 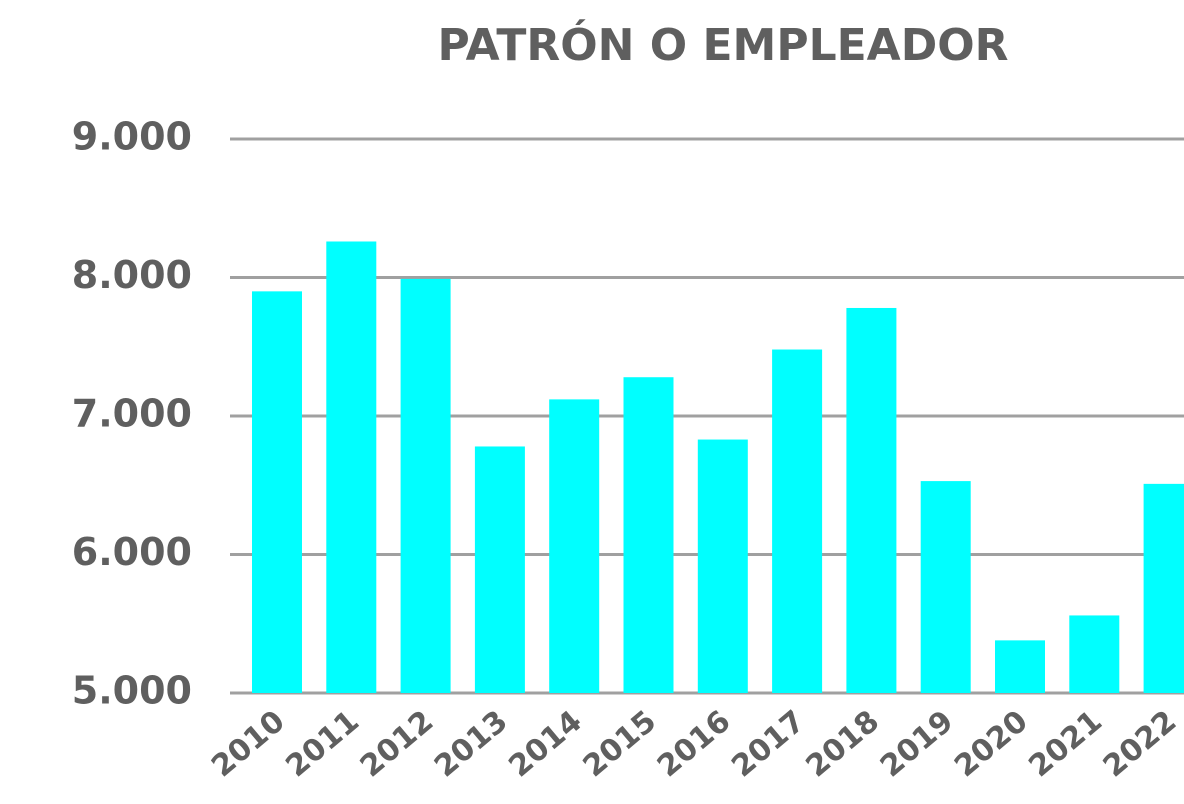 What do you see at coordinates (471, 744) in the screenshot?
I see `x-tick-label: 2013` at bounding box center [471, 744].